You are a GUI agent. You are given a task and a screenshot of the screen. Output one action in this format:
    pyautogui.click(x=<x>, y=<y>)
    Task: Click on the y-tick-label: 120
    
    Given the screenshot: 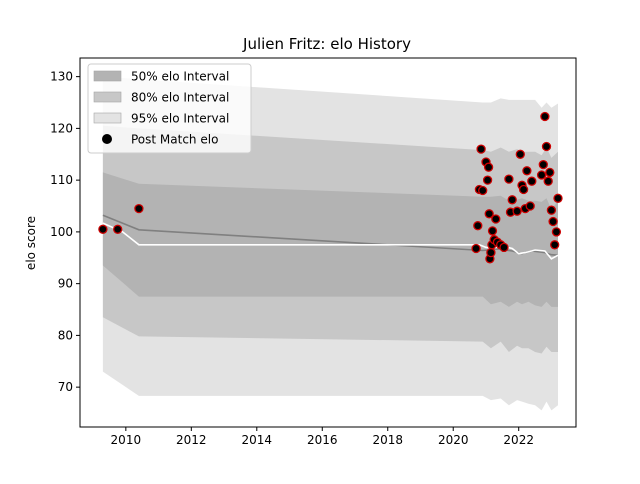 What is the action you would take?
    pyautogui.click(x=61, y=128)
    